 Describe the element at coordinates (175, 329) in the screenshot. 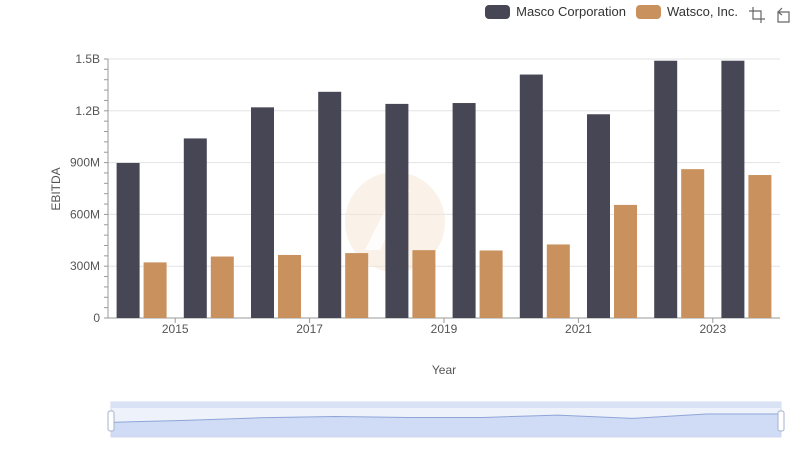

I see `x-tick-label: 2015` at that location.